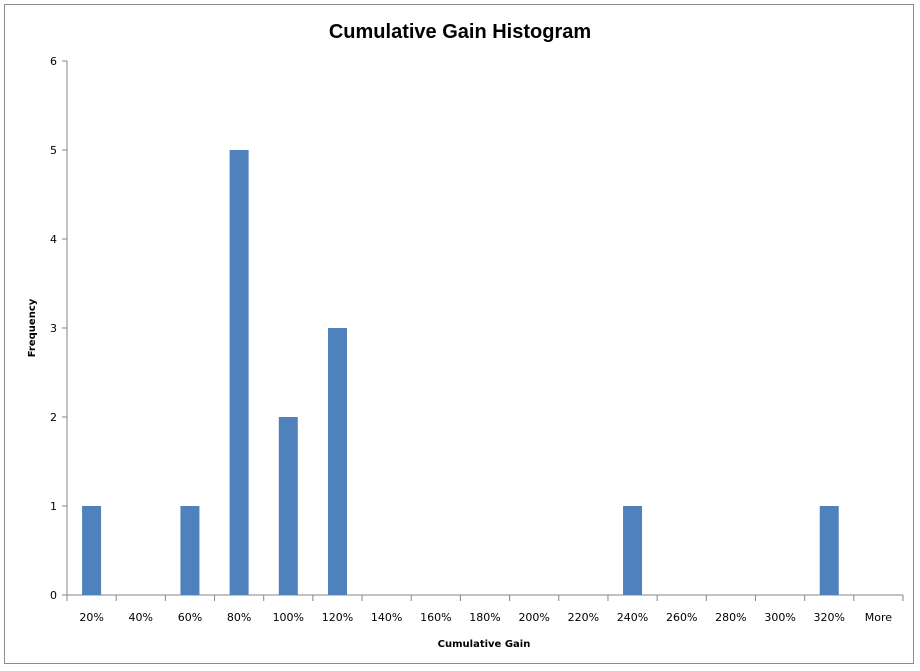  I want to click on y-tick-label: 5, so click(53, 150).